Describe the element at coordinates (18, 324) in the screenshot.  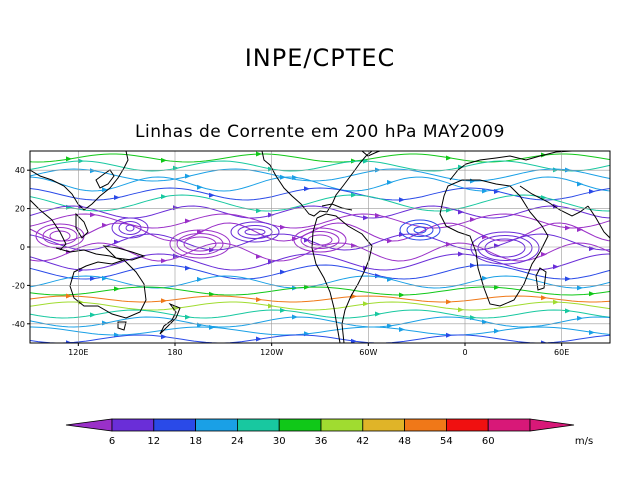
I see `lat-tick-label: -40` at that location.